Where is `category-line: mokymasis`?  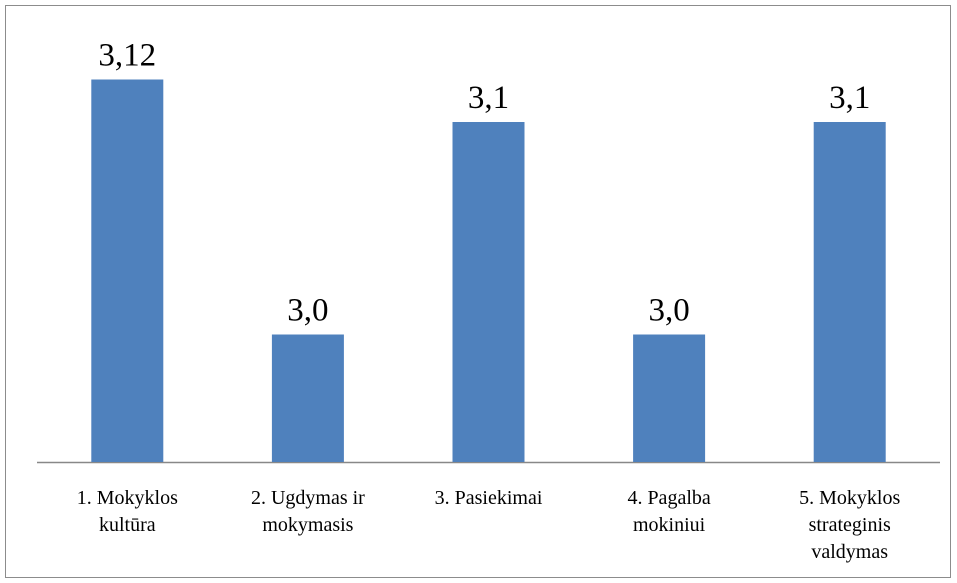
category-line: mokymasis is located at coordinates (307, 525).